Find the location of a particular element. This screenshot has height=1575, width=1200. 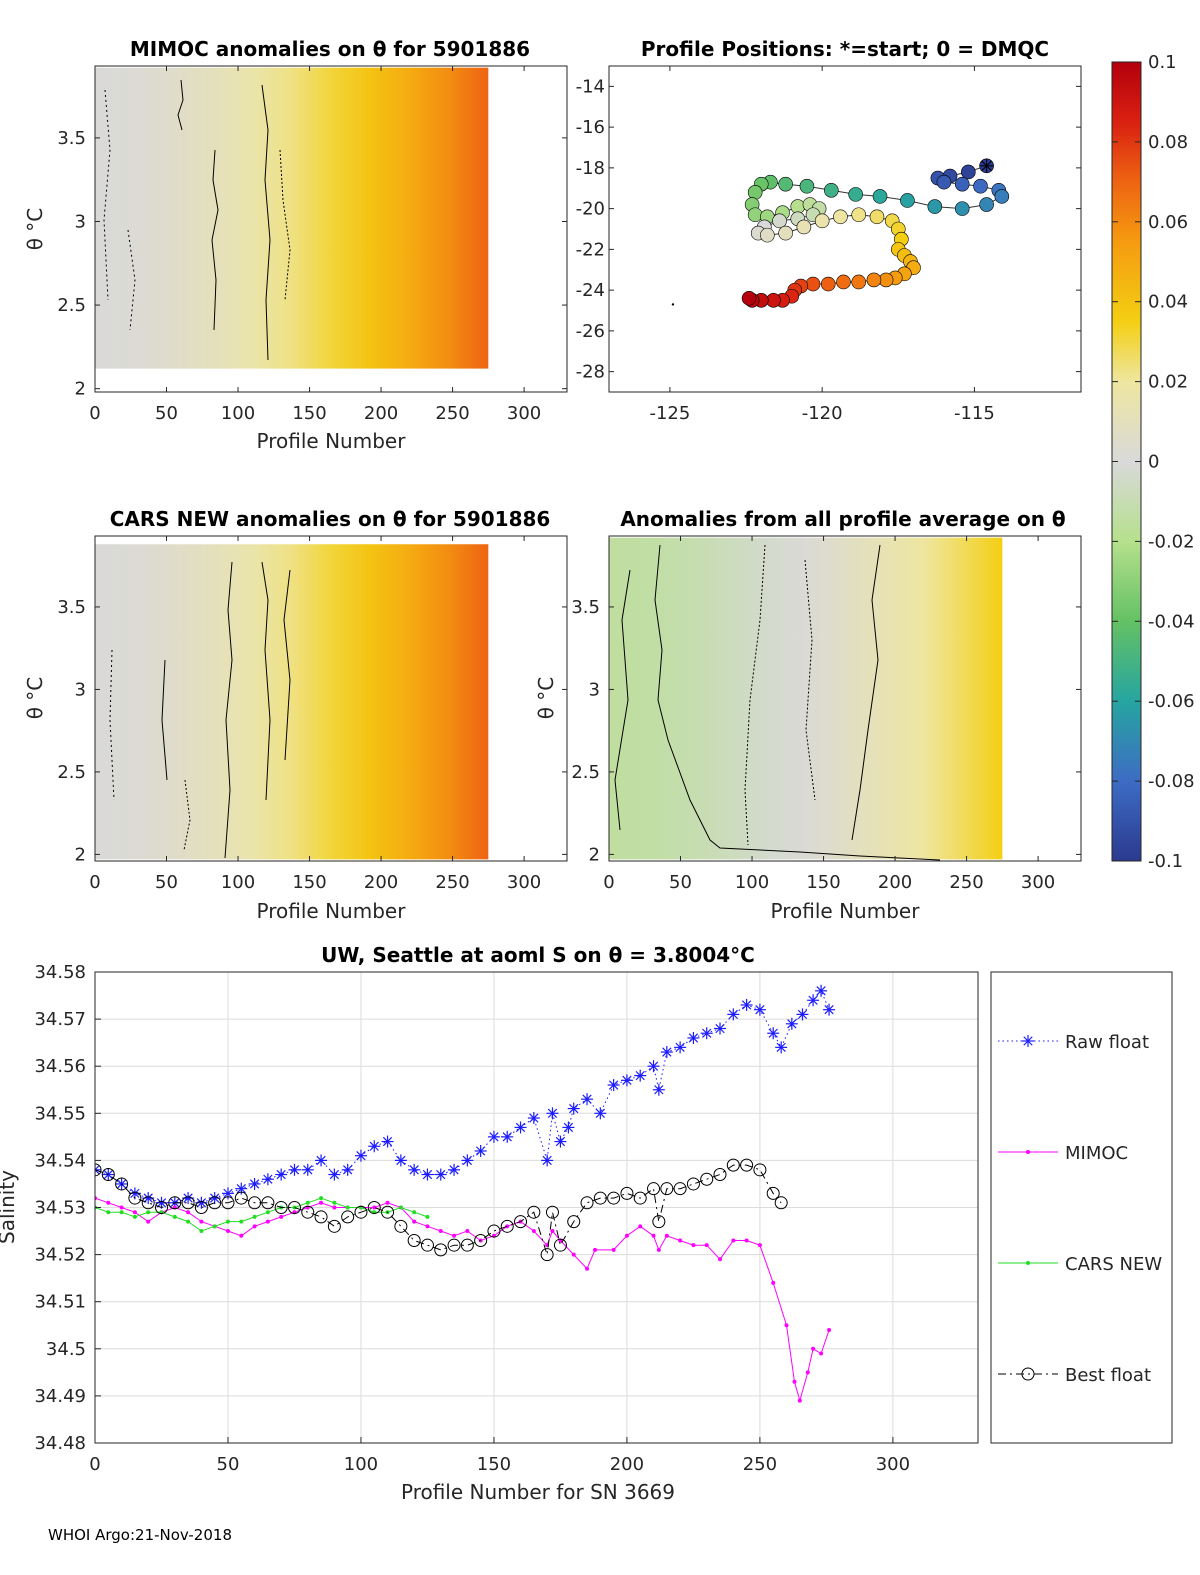

mimoc-y-ticks: 2 2.5 3 3.5 is located at coordinates (312, 264).